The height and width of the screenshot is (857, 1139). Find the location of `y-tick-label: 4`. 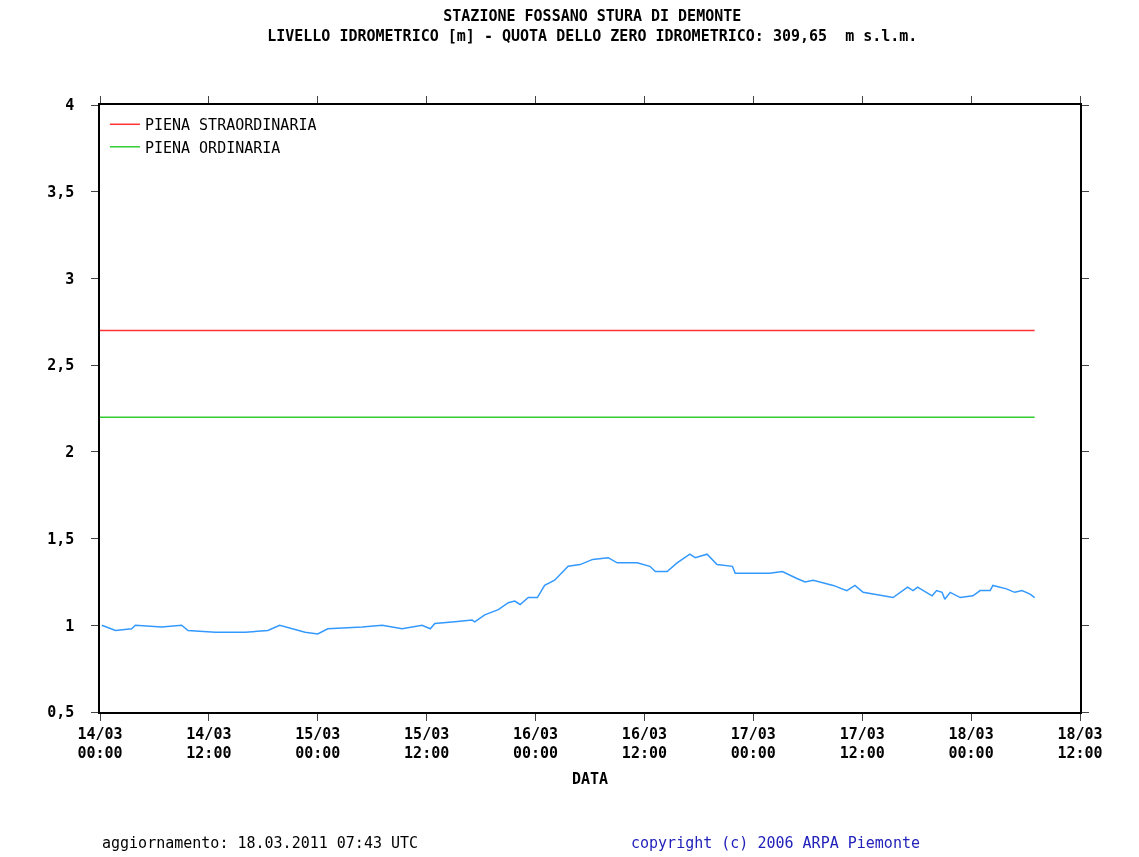

y-tick-label: 4 is located at coordinates (70, 105).